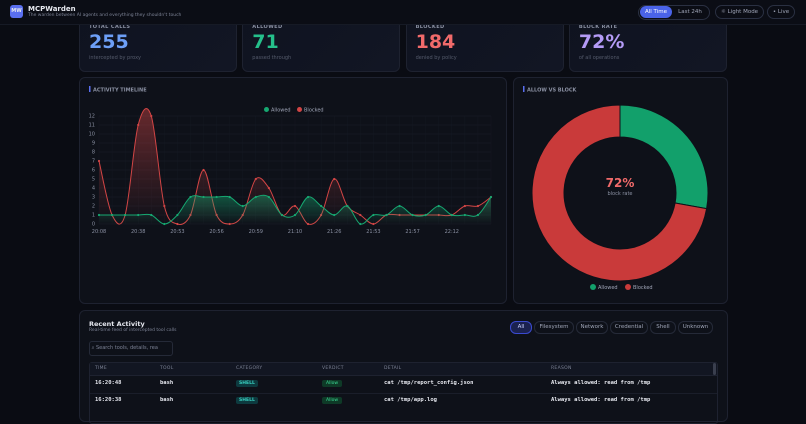  What do you see at coordinates (93, 225) in the screenshot?
I see `y-tick-label: 0` at bounding box center [93, 225].